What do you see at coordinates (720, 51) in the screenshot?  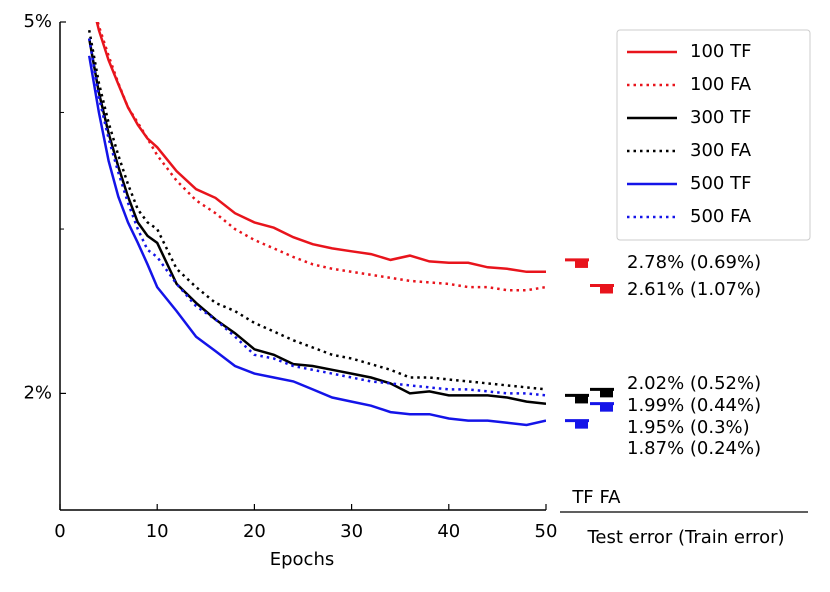 I see `legend-label: 100 TF` at bounding box center [720, 51].